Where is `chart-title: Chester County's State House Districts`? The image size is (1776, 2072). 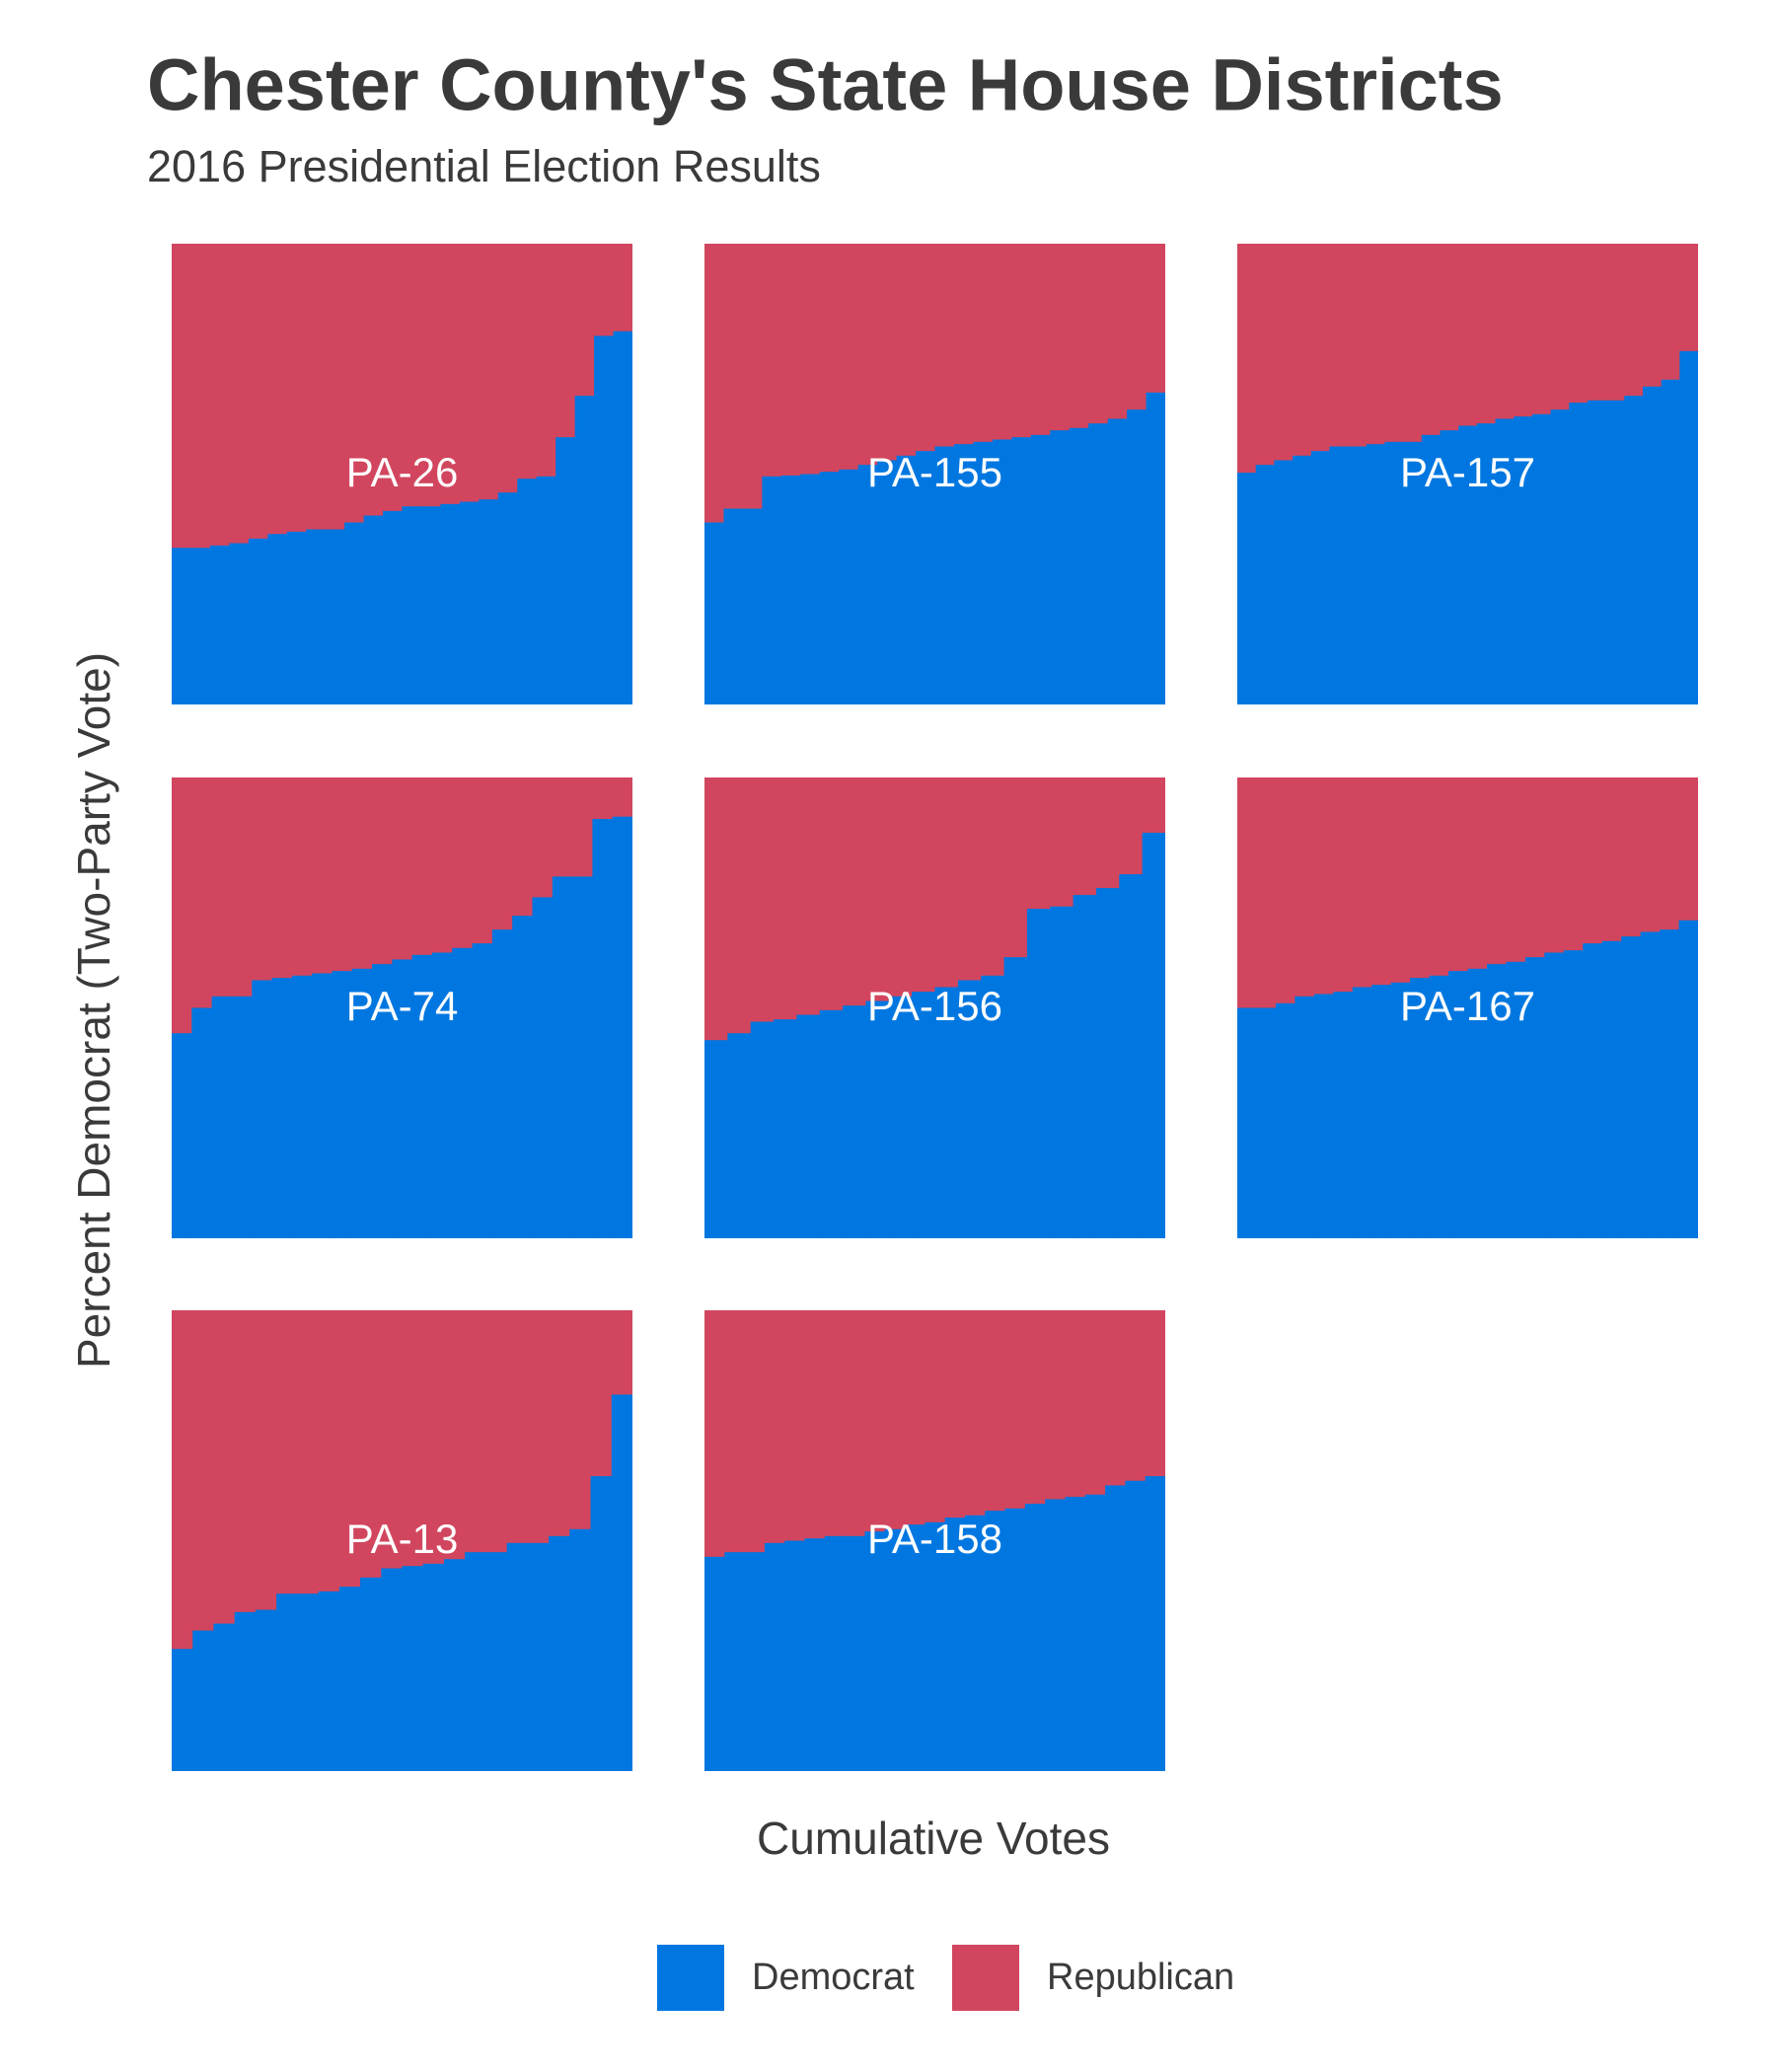 chart-title: Chester County's State House Districts is located at coordinates (826, 85).